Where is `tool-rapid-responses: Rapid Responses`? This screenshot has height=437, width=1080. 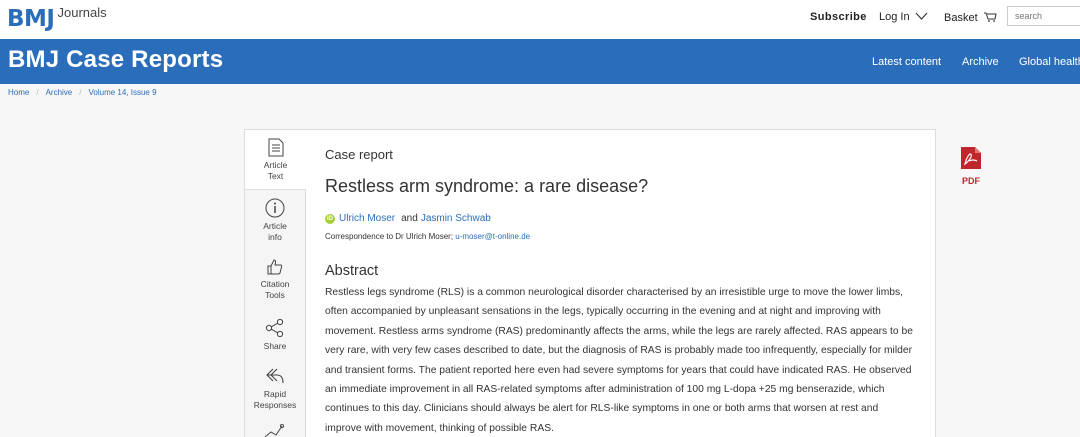
tool-rapid-responses: Rapid Responses is located at coordinates (275, 388).